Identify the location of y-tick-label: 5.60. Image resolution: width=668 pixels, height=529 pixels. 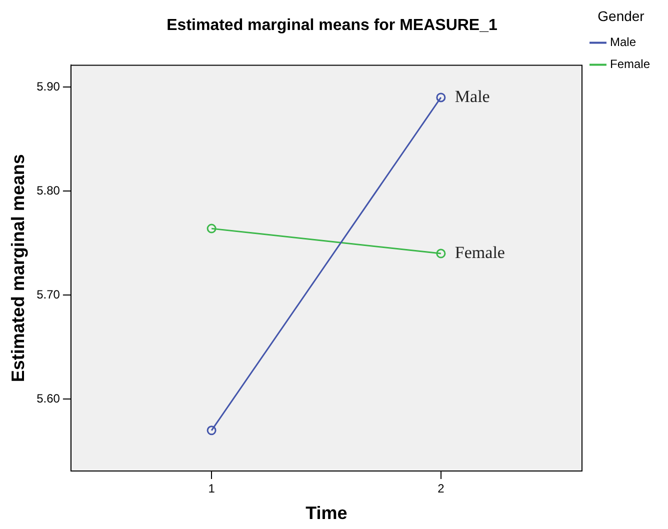
(48, 399).